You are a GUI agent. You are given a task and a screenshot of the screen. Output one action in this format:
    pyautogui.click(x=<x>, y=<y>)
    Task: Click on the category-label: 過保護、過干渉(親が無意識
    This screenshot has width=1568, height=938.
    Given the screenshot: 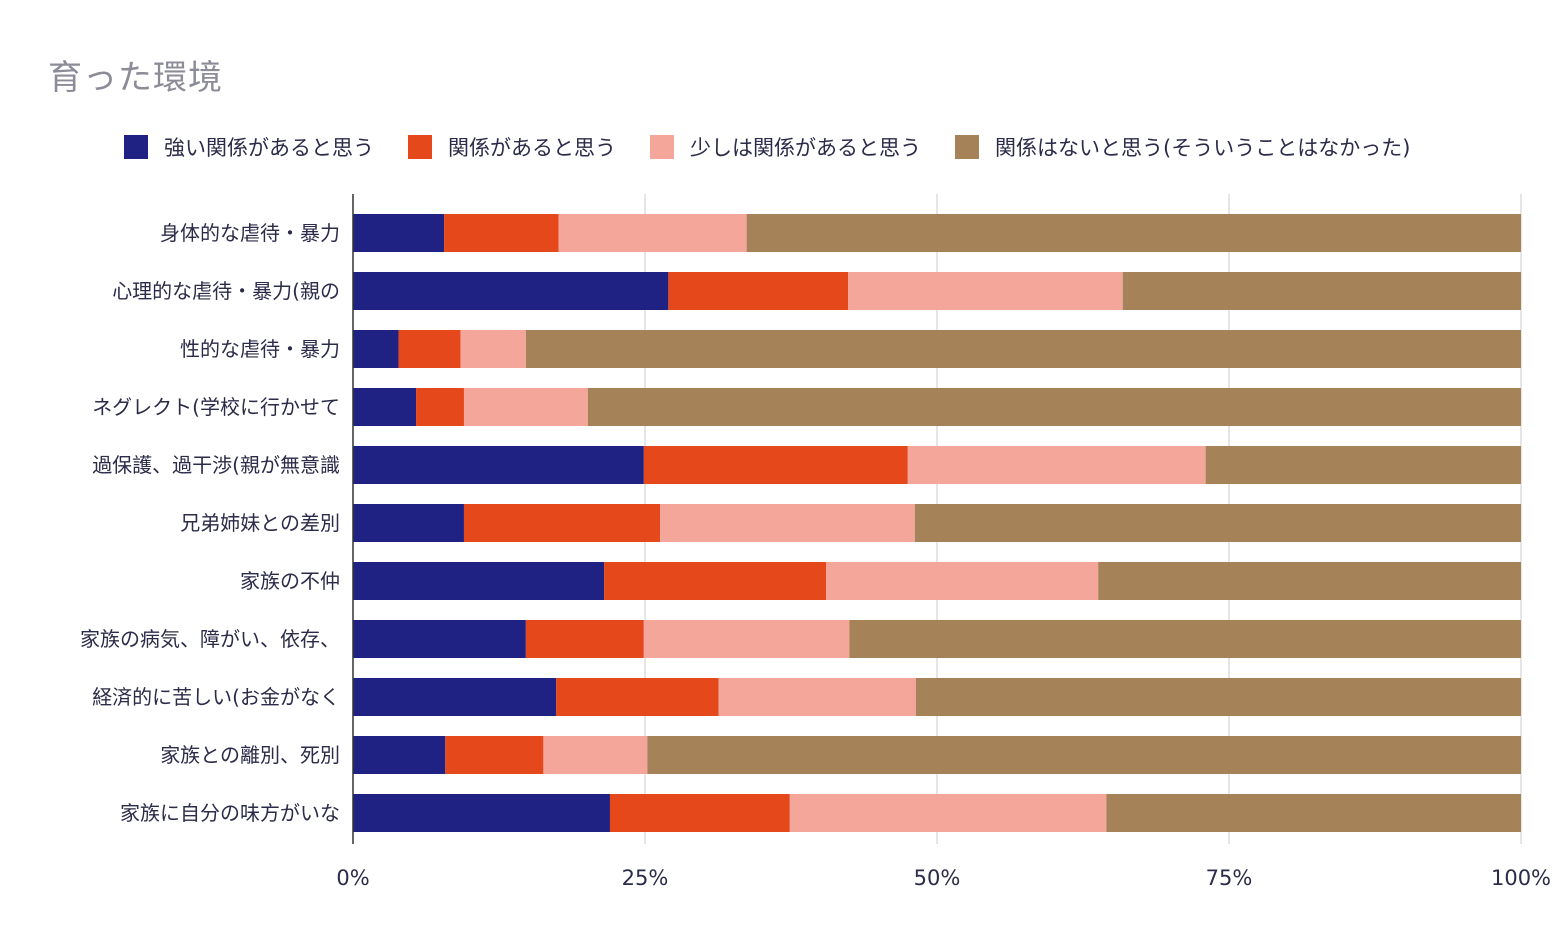 What is the action you would take?
    pyautogui.click(x=216, y=465)
    